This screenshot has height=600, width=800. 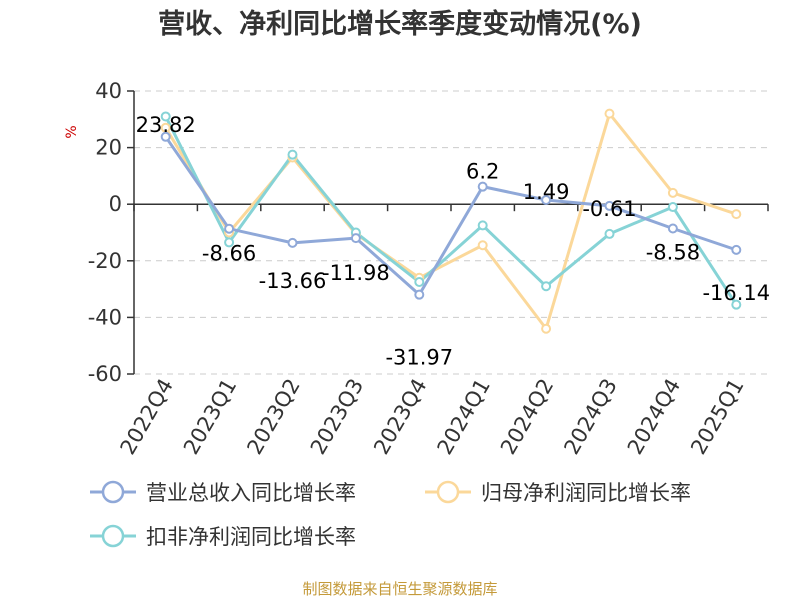 I want to click on x-tick-label: 2022Q4, so click(x=147, y=417).